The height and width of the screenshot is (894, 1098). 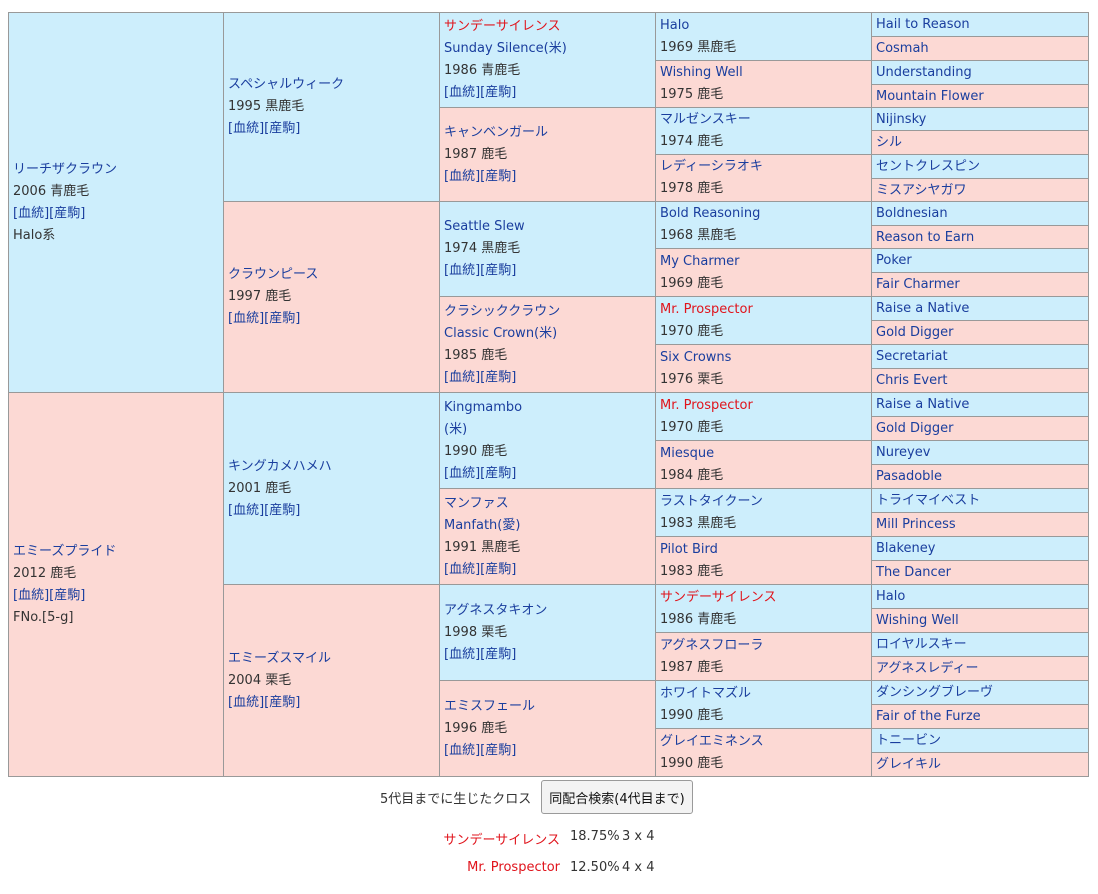 What do you see at coordinates (273, 274) in the screenshot?
I see `ancestor-name-link: クラウンピース` at bounding box center [273, 274].